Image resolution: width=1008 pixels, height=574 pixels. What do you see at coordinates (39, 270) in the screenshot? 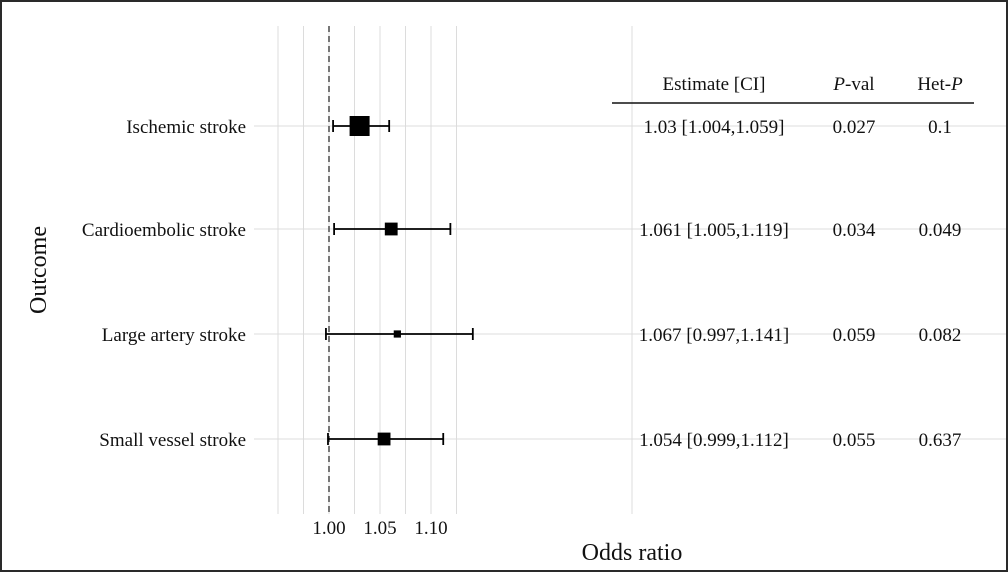
I see `y-axis-title: Outcome` at bounding box center [39, 270].